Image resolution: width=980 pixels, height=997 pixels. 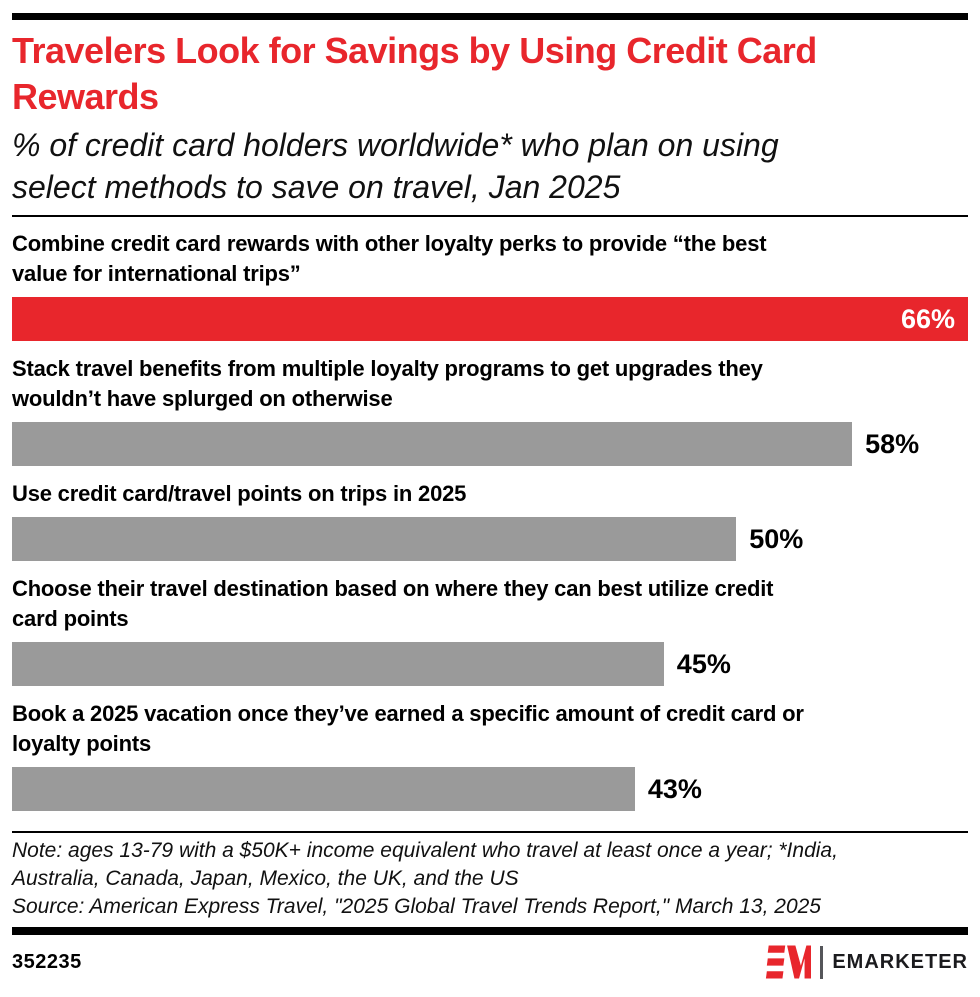 What do you see at coordinates (490, 216) in the screenshot?
I see `header-divider` at bounding box center [490, 216].